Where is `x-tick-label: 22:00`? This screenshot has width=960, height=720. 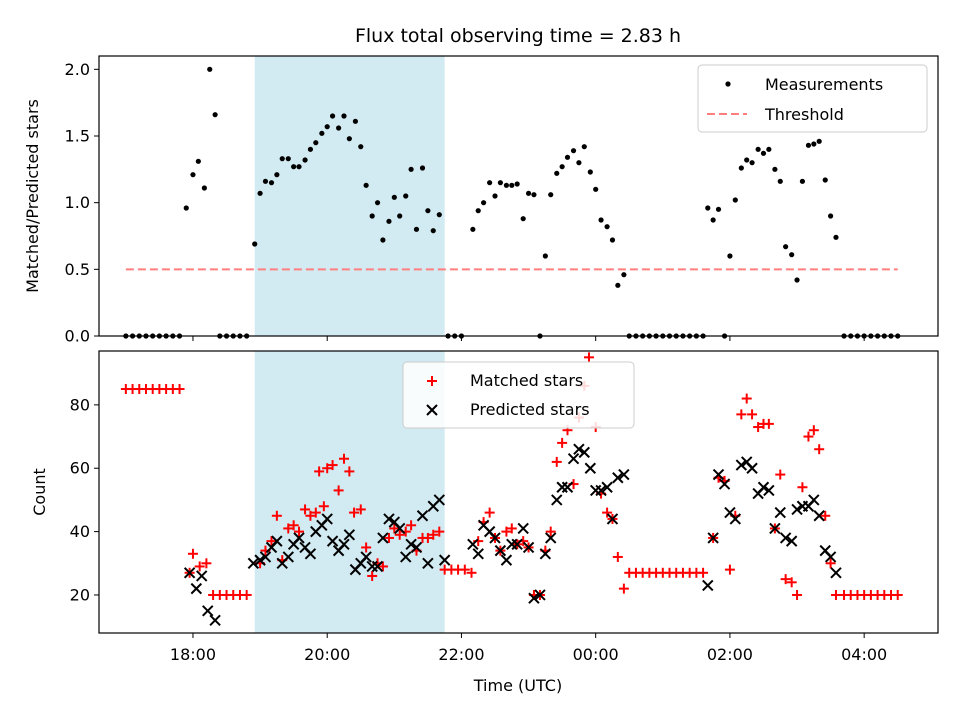
x-tick-label: 22:00 is located at coordinates (461, 654).